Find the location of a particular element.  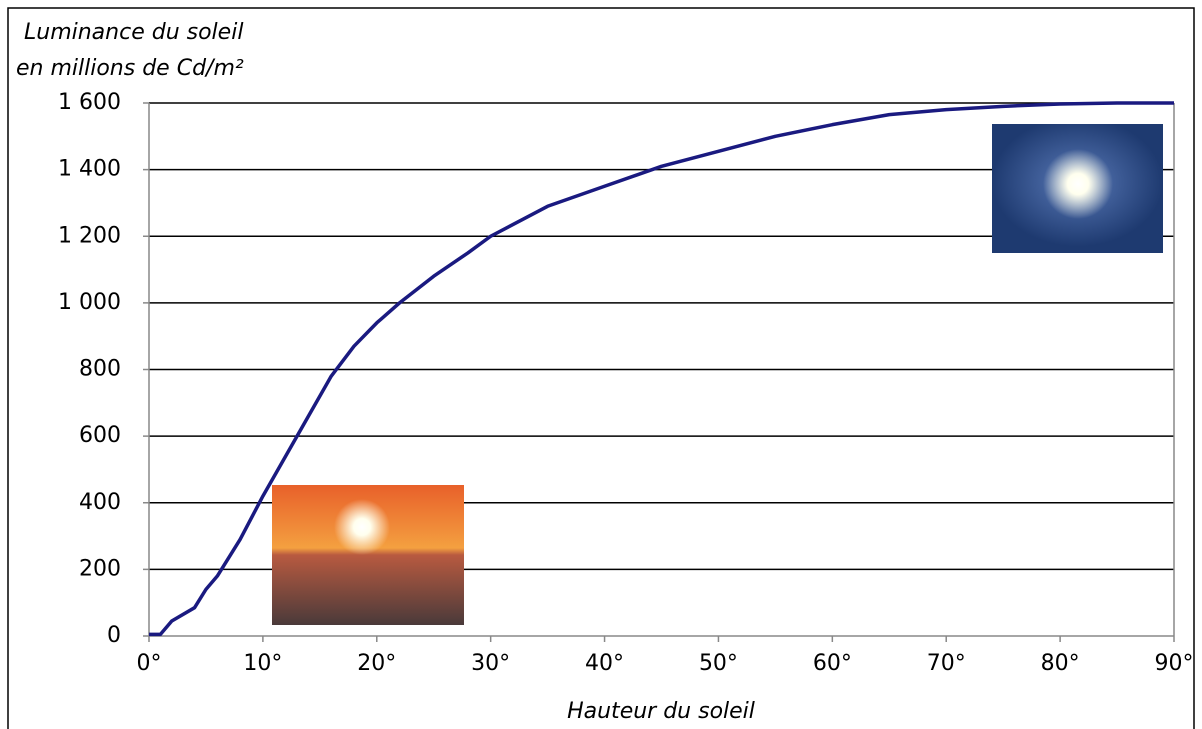

y-tick-label: 1 000 is located at coordinates (89, 302).